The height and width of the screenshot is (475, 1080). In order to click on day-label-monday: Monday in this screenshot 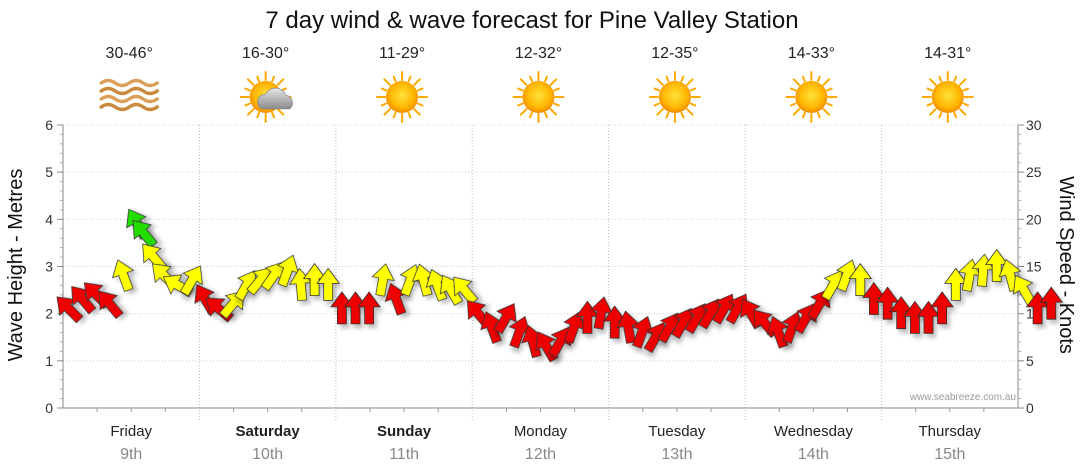, I will do `click(541, 431)`.